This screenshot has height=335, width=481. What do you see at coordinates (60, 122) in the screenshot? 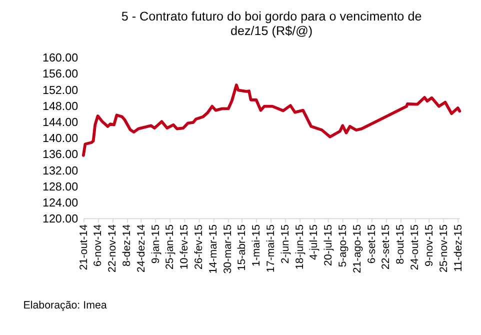
I see `y-tick-label: 144.00` at bounding box center [60, 122].